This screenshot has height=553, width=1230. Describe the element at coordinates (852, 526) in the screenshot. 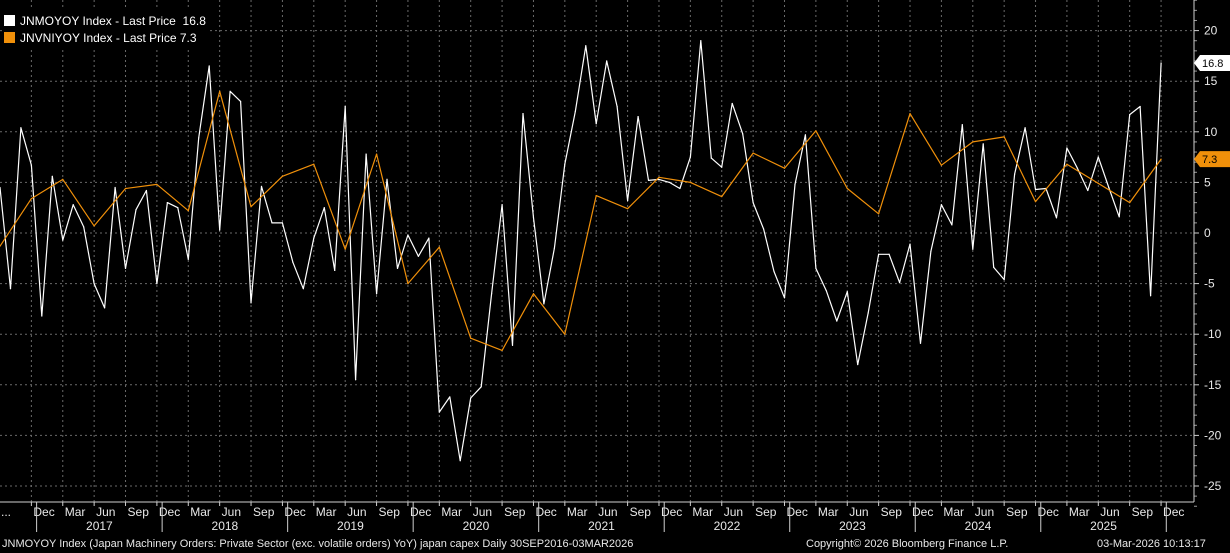

I see `year-label: 2023` at that location.